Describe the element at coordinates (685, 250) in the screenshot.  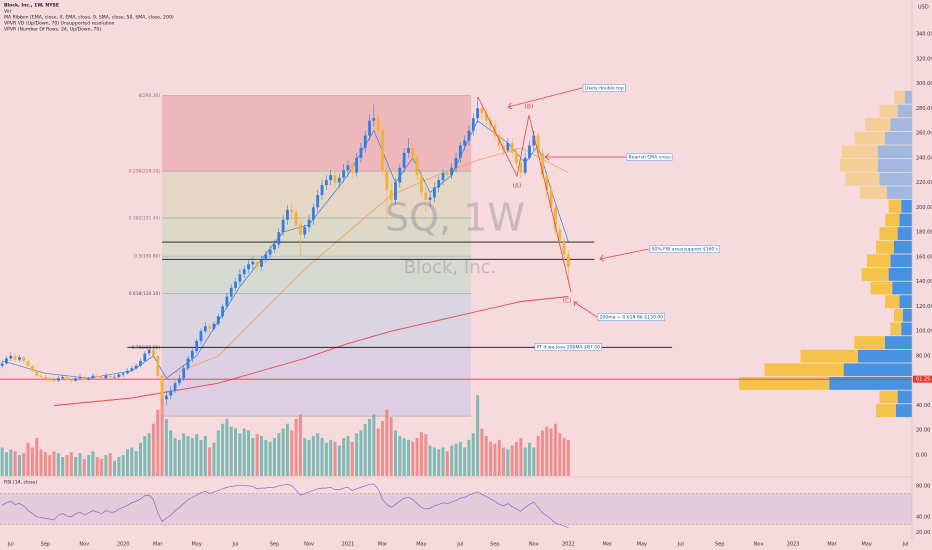
I see `annotation-text: 50% FIB area/support $160's` at that location.